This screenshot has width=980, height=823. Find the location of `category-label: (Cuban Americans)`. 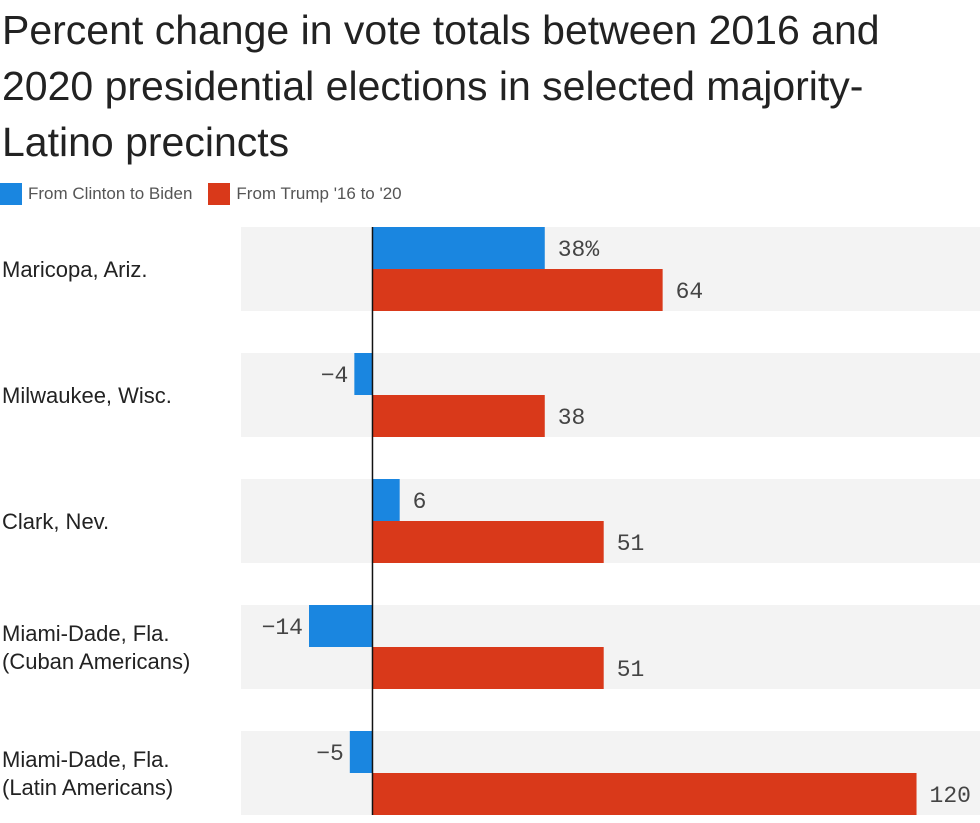

category-label: (Cuban Americans) is located at coordinates (96, 661).